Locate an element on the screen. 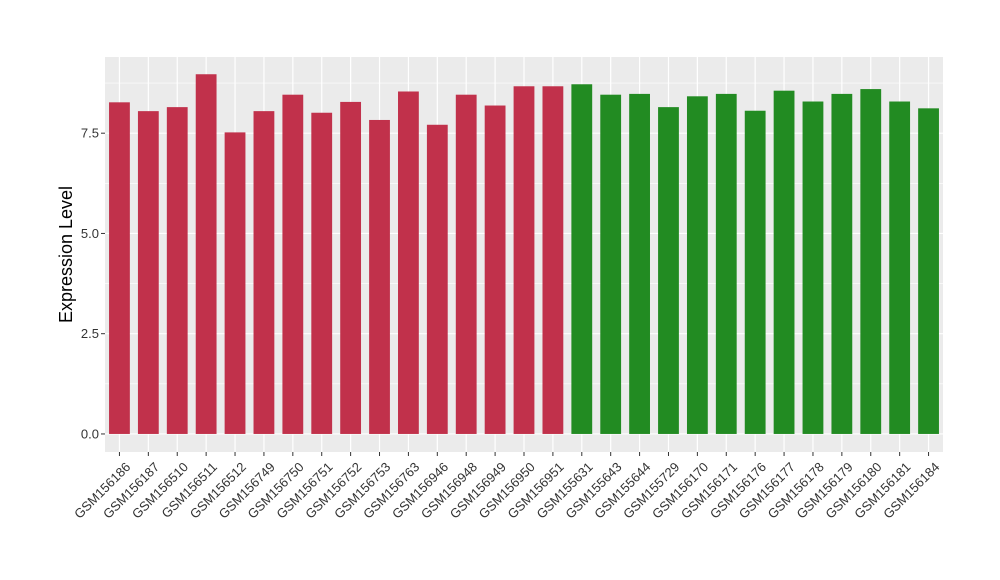 Image resolution: width=1000 pixels, height=580 pixels. bar-GSM156510 is located at coordinates (177, 270).